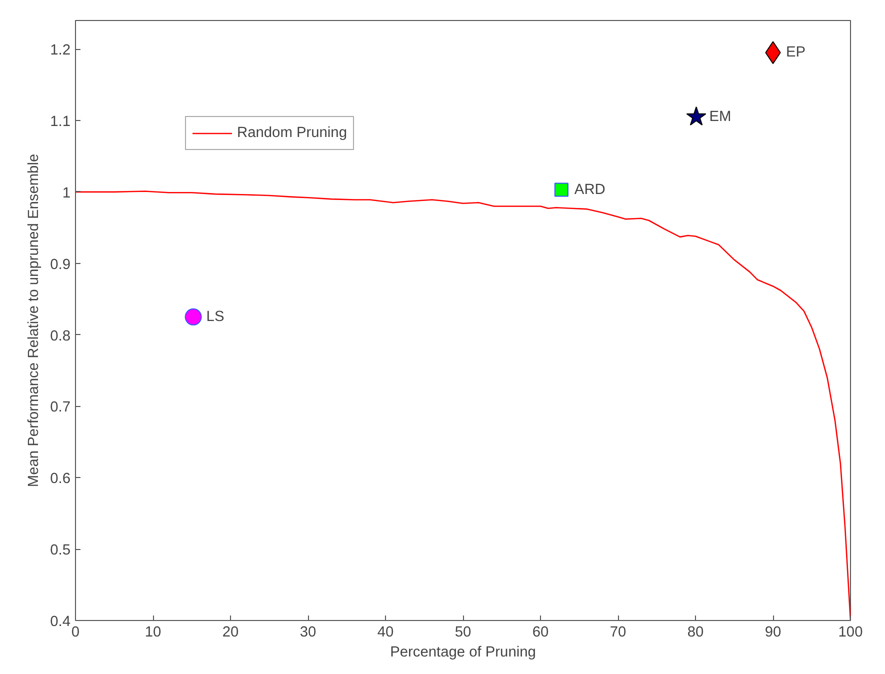 Image resolution: width=885 pixels, height=674 pixels. What do you see at coordinates (796, 52) in the screenshot?
I see `series-label: EP` at bounding box center [796, 52].